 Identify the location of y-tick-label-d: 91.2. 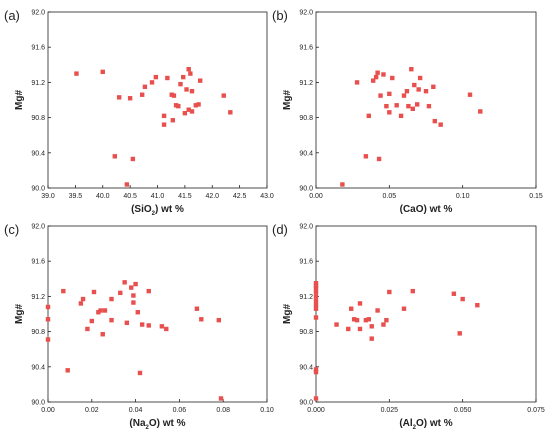
(306, 297).